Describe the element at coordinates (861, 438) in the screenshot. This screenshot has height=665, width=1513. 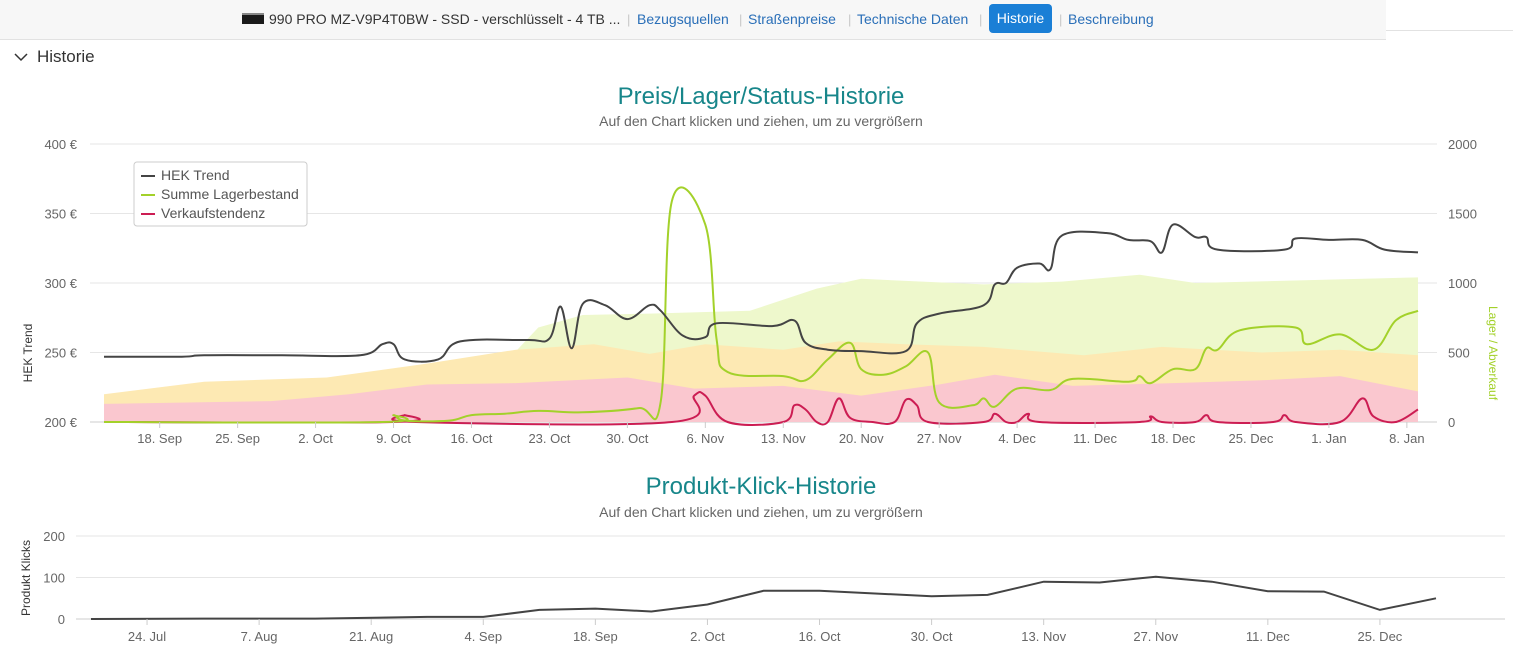
I see `x-tick-label: 20. Nov` at that location.